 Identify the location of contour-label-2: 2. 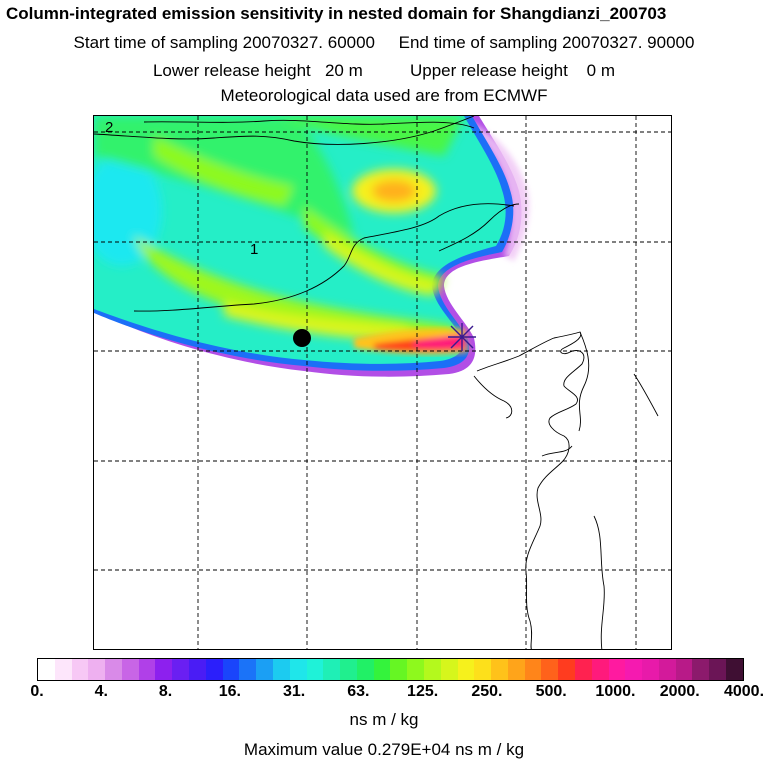
(109, 127).